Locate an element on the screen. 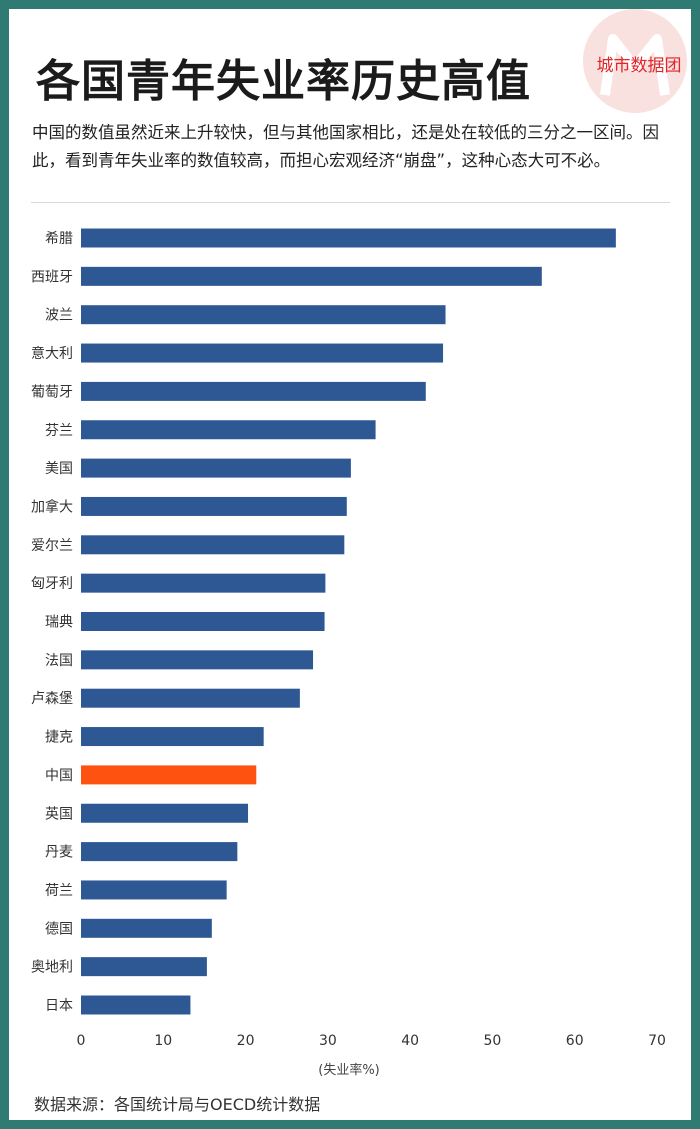 The width and height of the screenshot is (700, 1129). category-label-11: 法国 is located at coordinates (59, 661).